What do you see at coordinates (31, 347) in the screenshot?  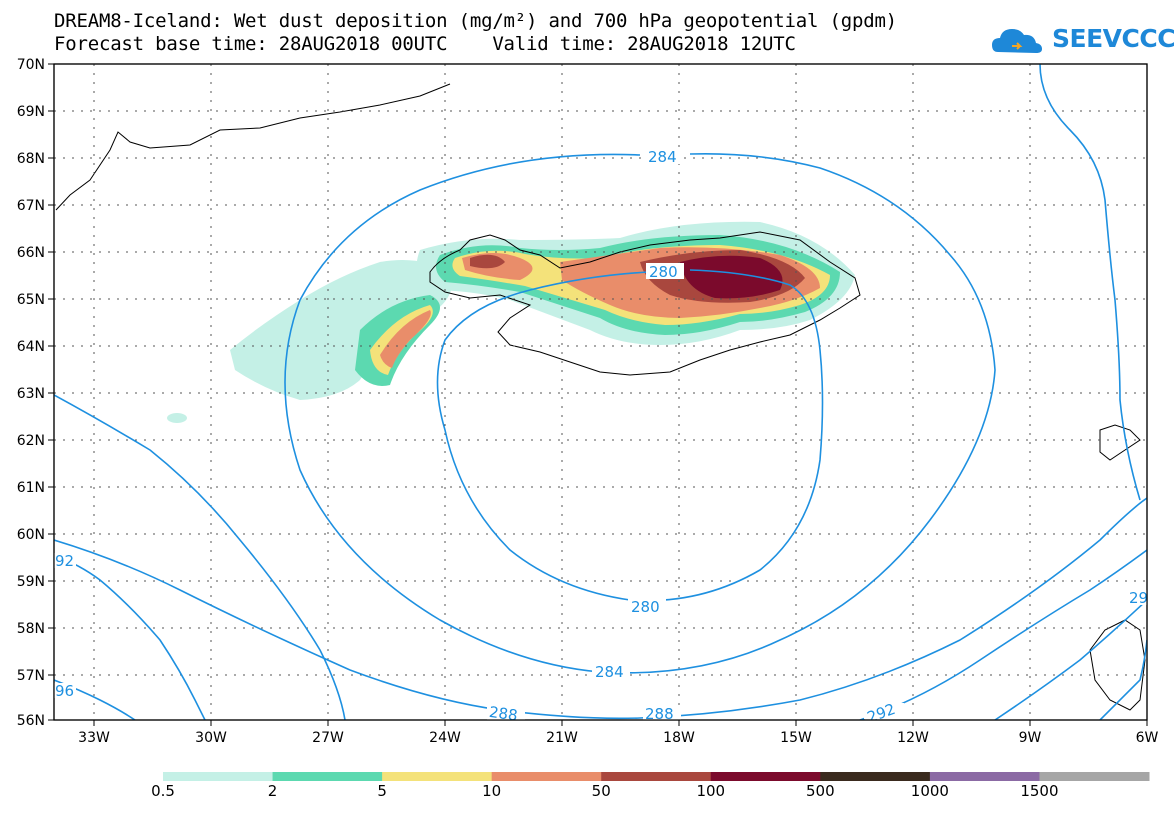 I see `lat-label: 64N` at bounding box center [31, 347].